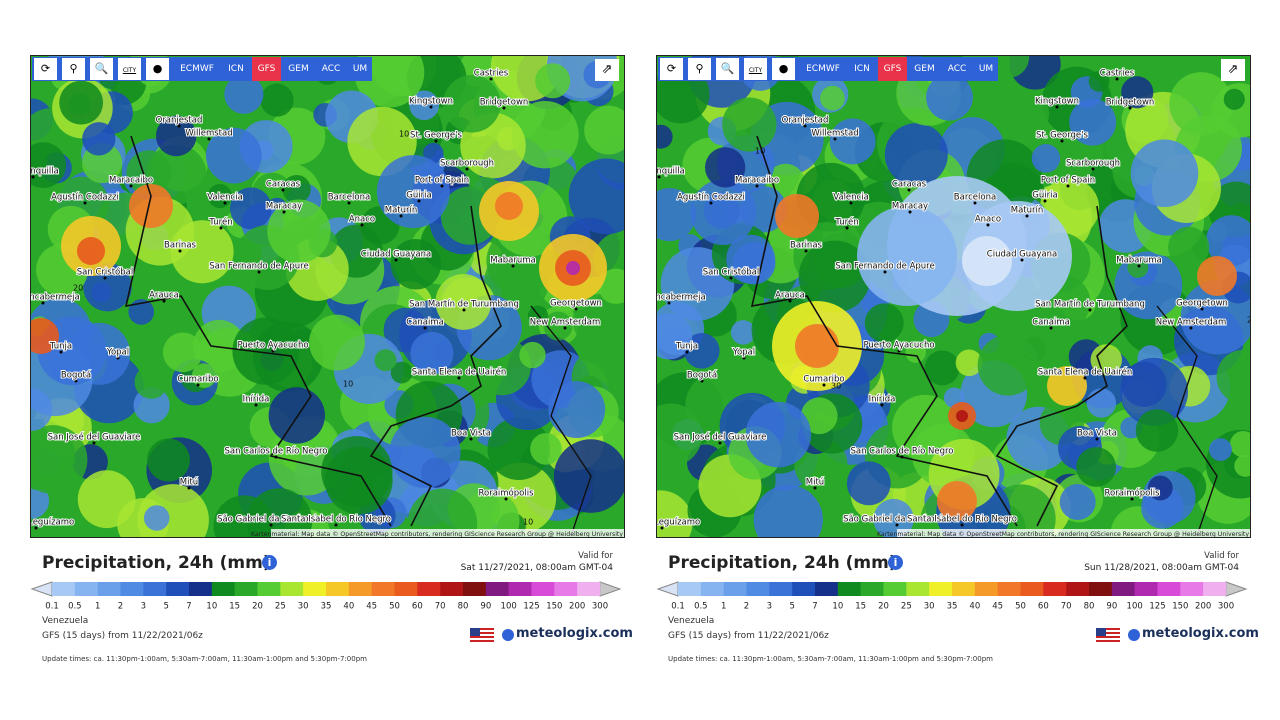 The height and width of the screenshot is (720, 1280). I want to click on city-label: Cumaribo, so click(823, 380).